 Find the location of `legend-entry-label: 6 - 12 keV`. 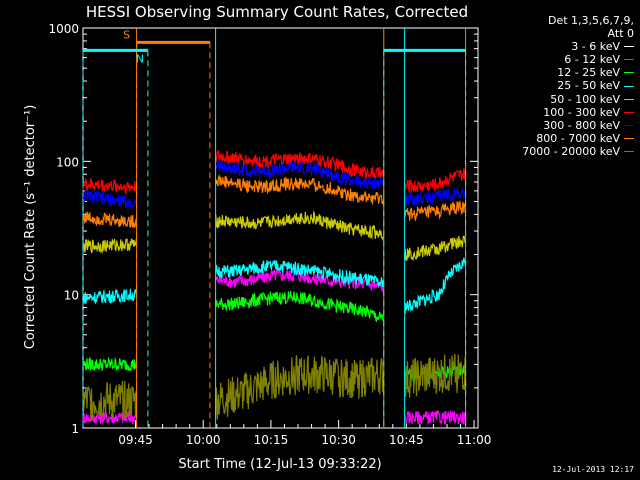

legend-entry-label: 6 - 12 keV is located at coordinates (592, 60).